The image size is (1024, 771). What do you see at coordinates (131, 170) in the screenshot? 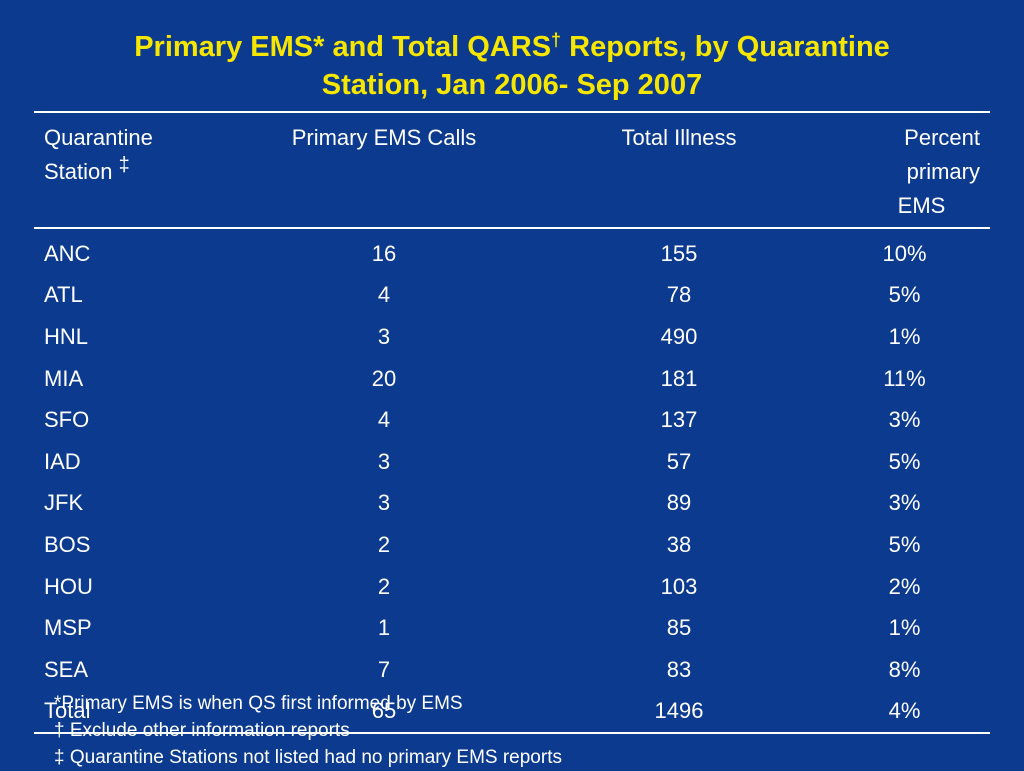
I see `header-station: Quarantine Station ‡` at bounding box center [131, 170].